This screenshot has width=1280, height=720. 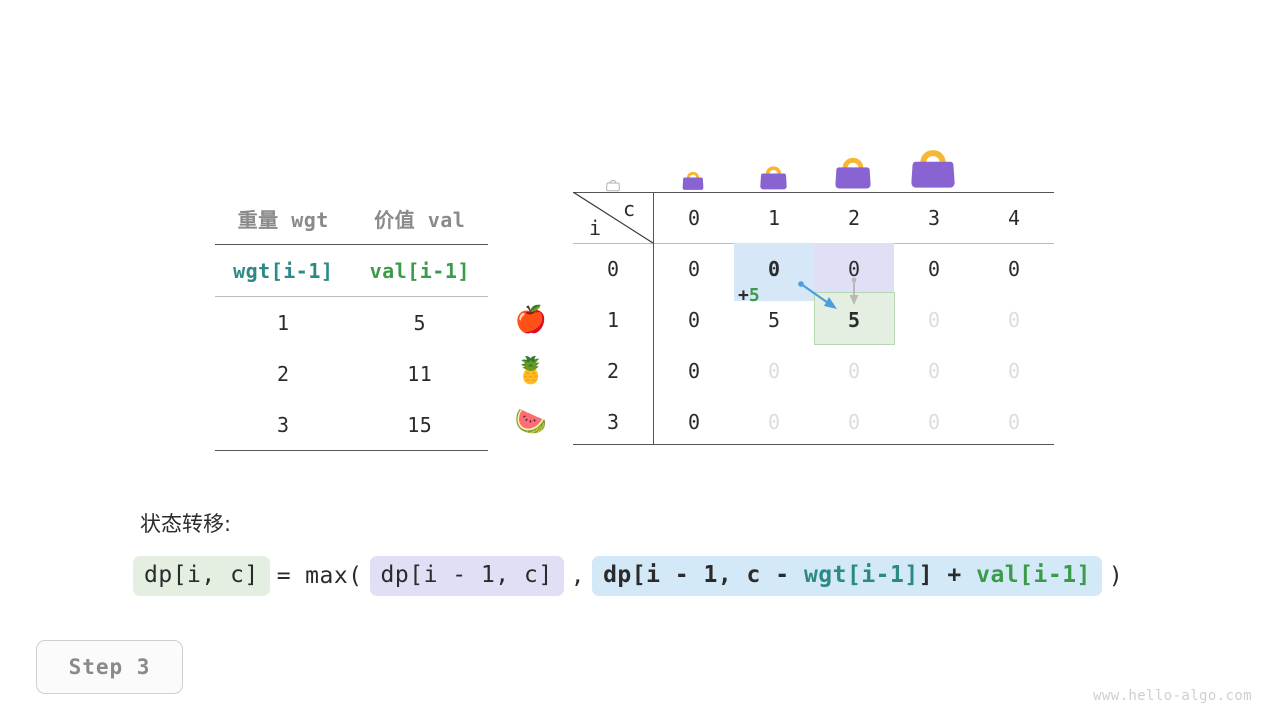 What do you see at coordinates (201, 576) in the screenshot?
I see `formula-target: dp[i, c]` at bounding box center [201, 576].